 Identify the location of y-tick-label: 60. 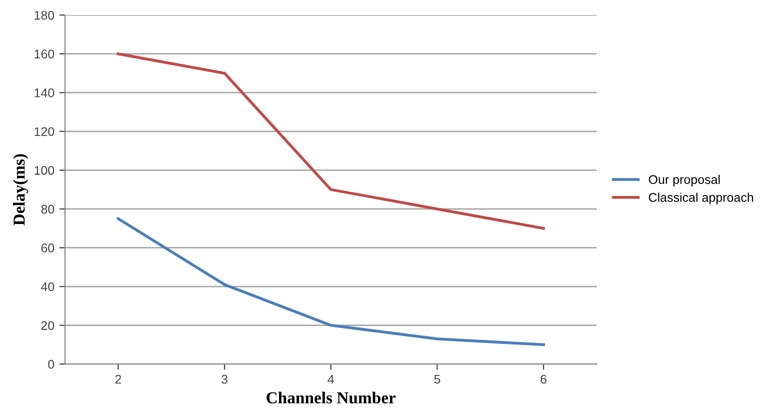
(47, 248).